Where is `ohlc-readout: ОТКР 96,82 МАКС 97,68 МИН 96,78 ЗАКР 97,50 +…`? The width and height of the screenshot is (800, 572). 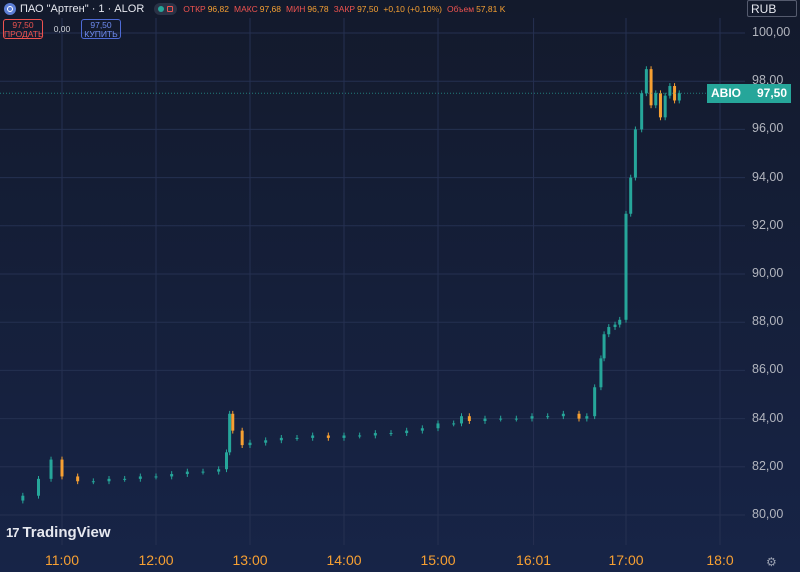
ohlc-readout: ОТКР 96,82 МАКС 97,68 МИН 96,78 ЗАКР 97,50 +… is located at coordinates (345, 9).